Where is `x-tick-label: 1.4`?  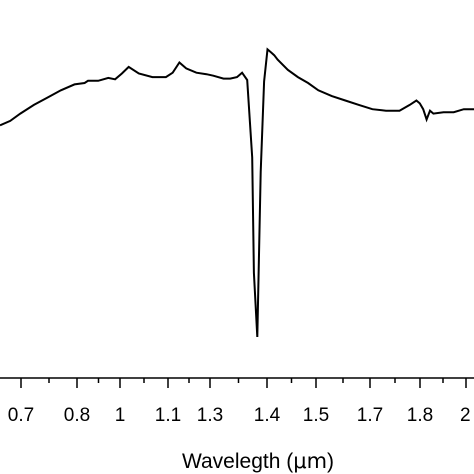
x-tick-label: 1.4 is located at coordinates (267, 415).